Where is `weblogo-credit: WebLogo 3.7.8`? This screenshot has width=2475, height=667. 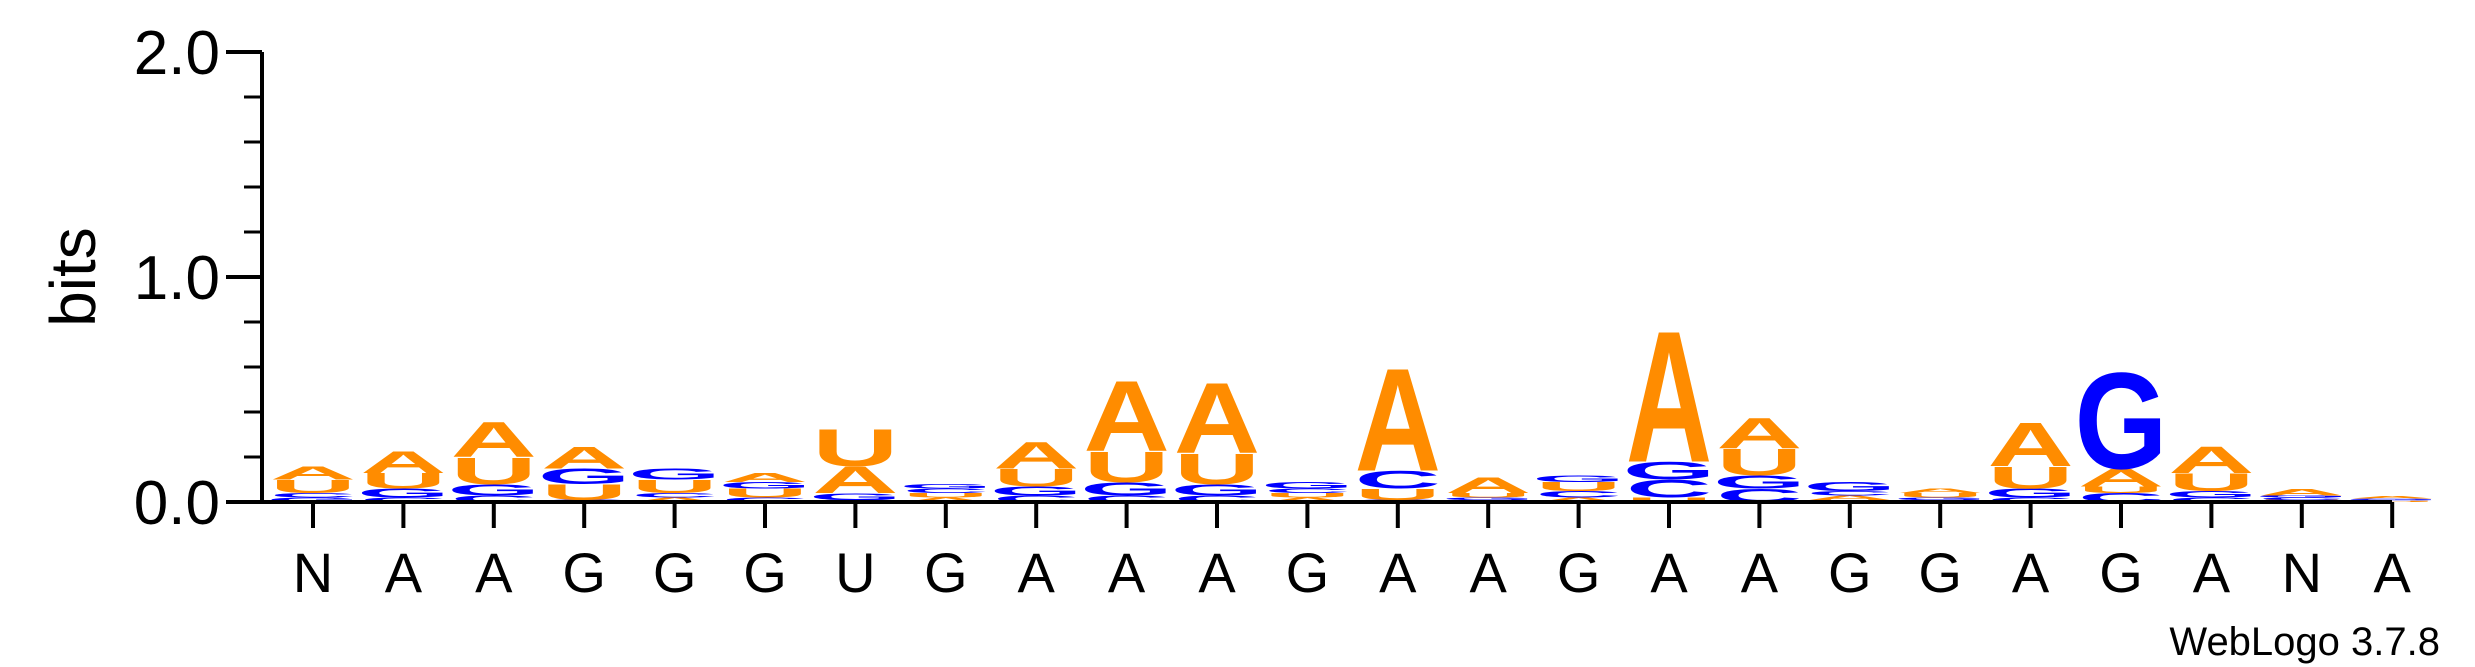 weblogo-credit: WebLogo 3.7.8 is located at coordinates (2304, 642).